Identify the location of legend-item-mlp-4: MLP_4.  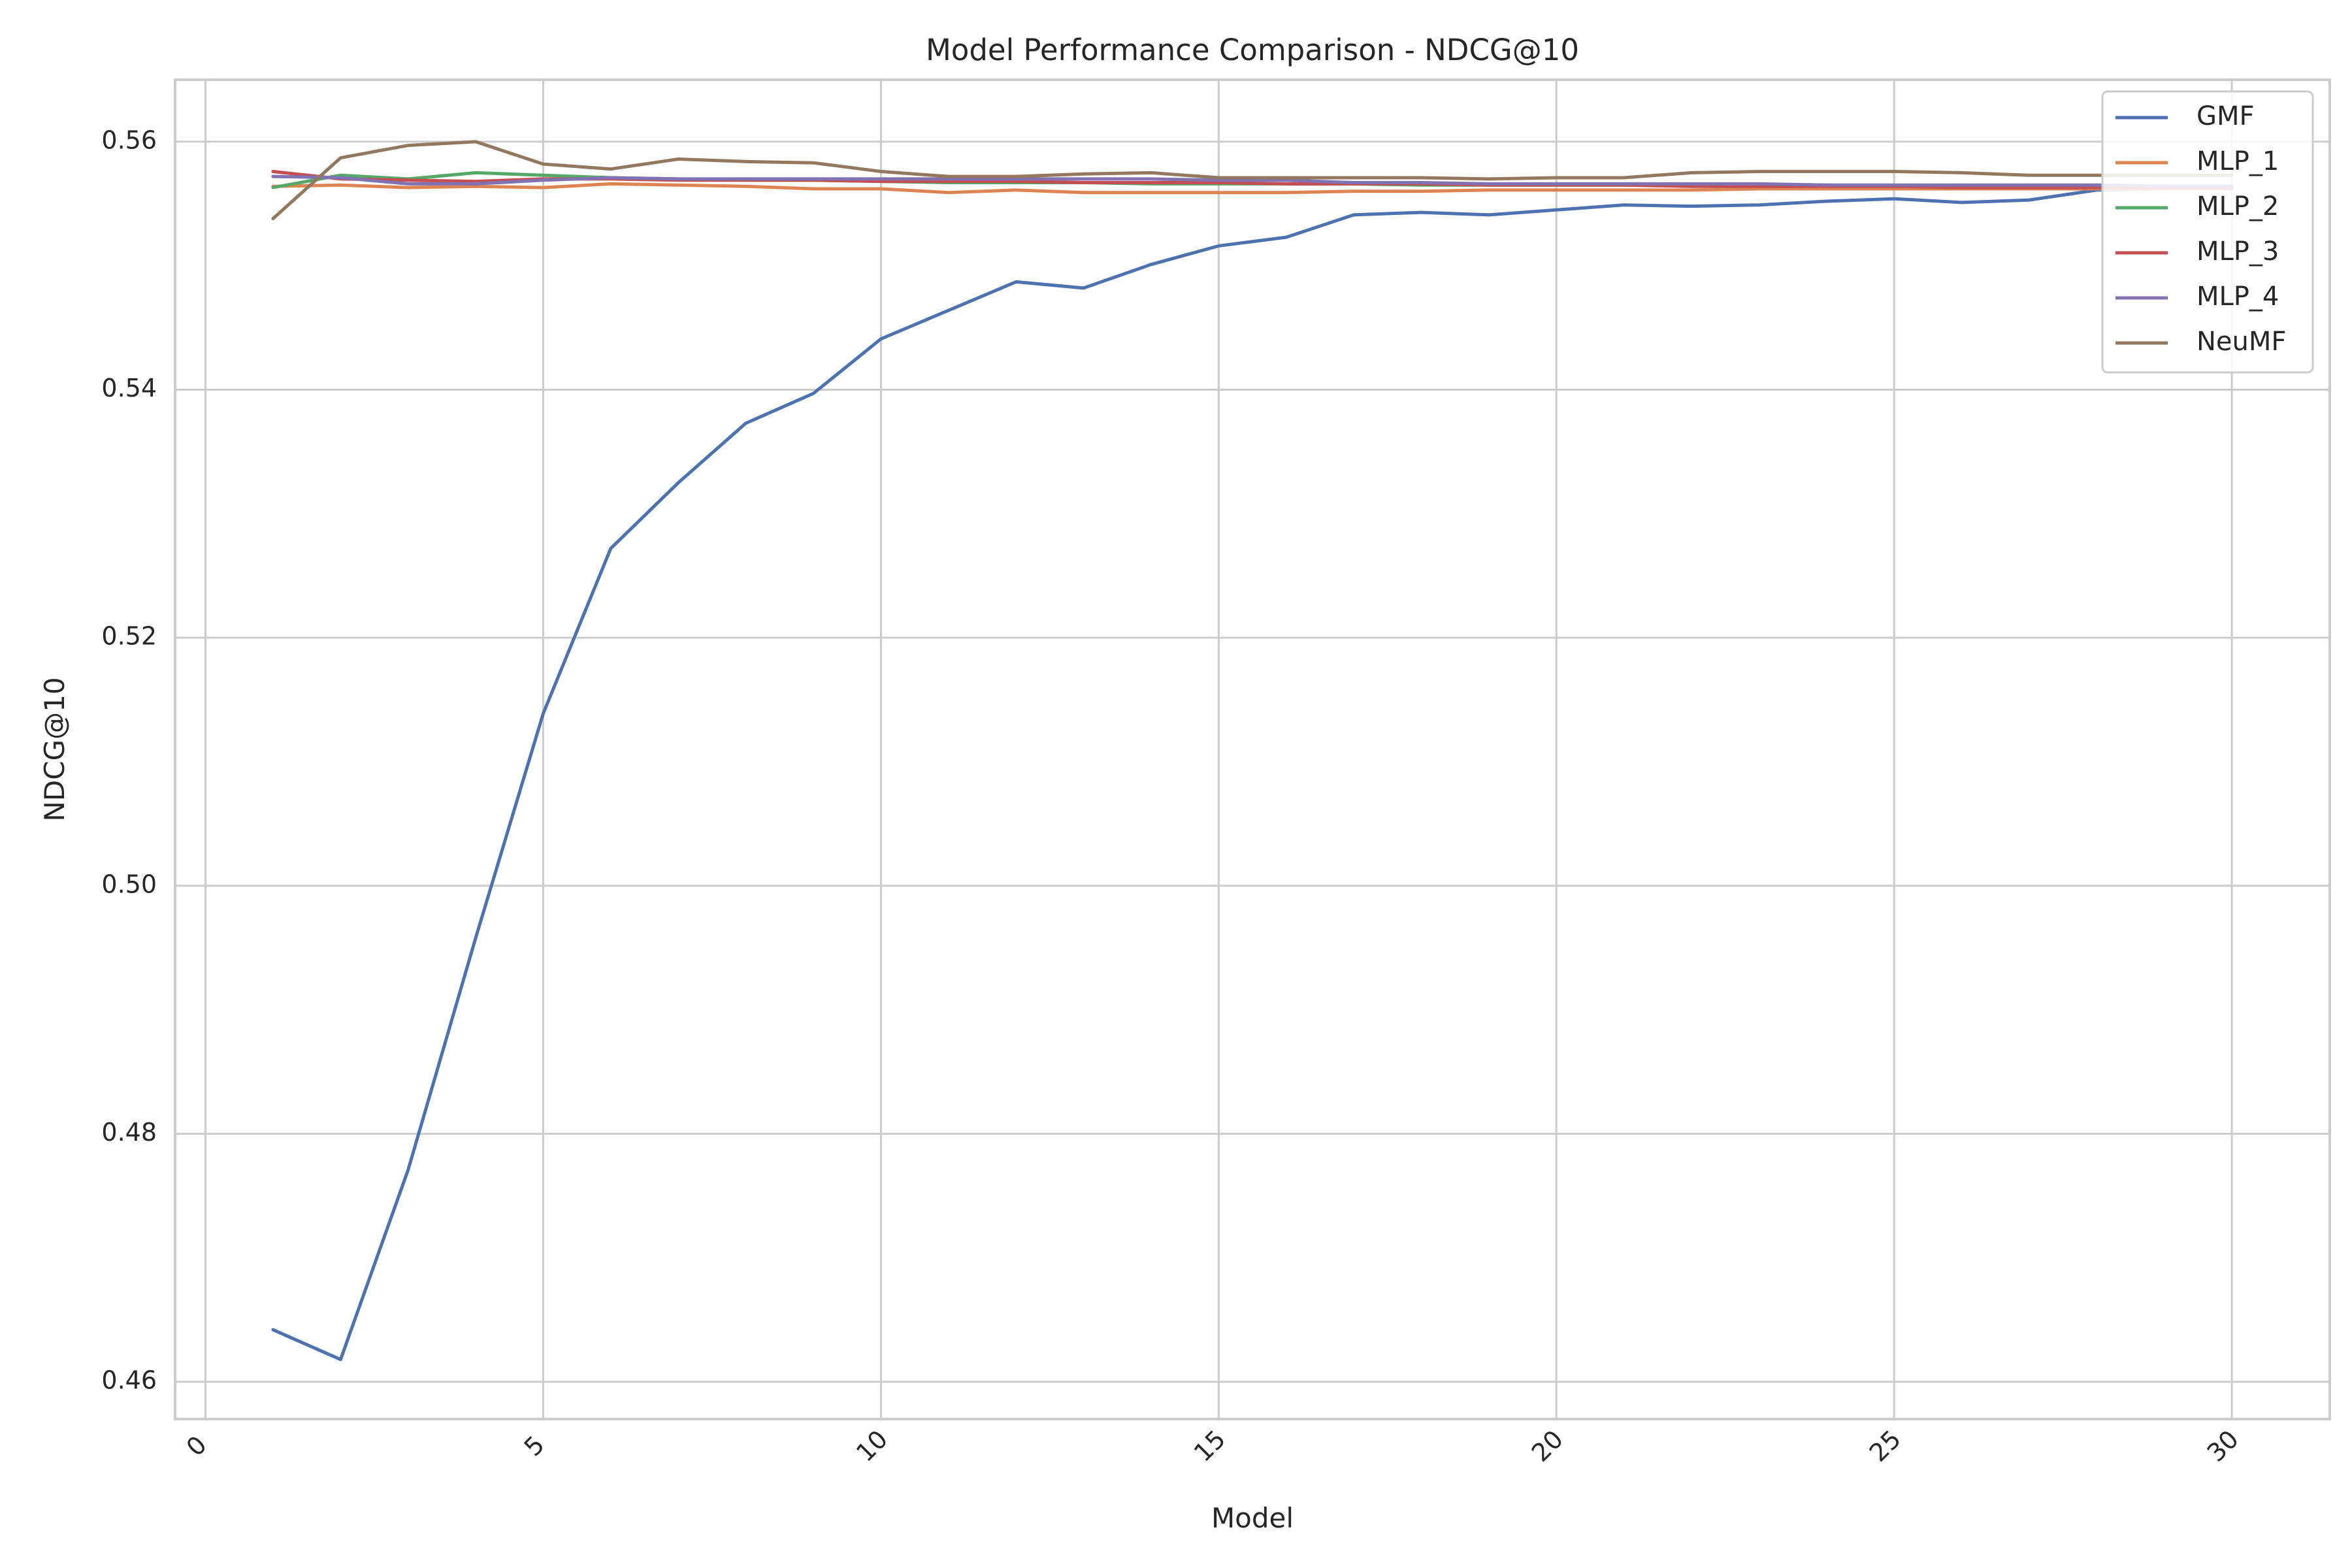
(2197, 297).